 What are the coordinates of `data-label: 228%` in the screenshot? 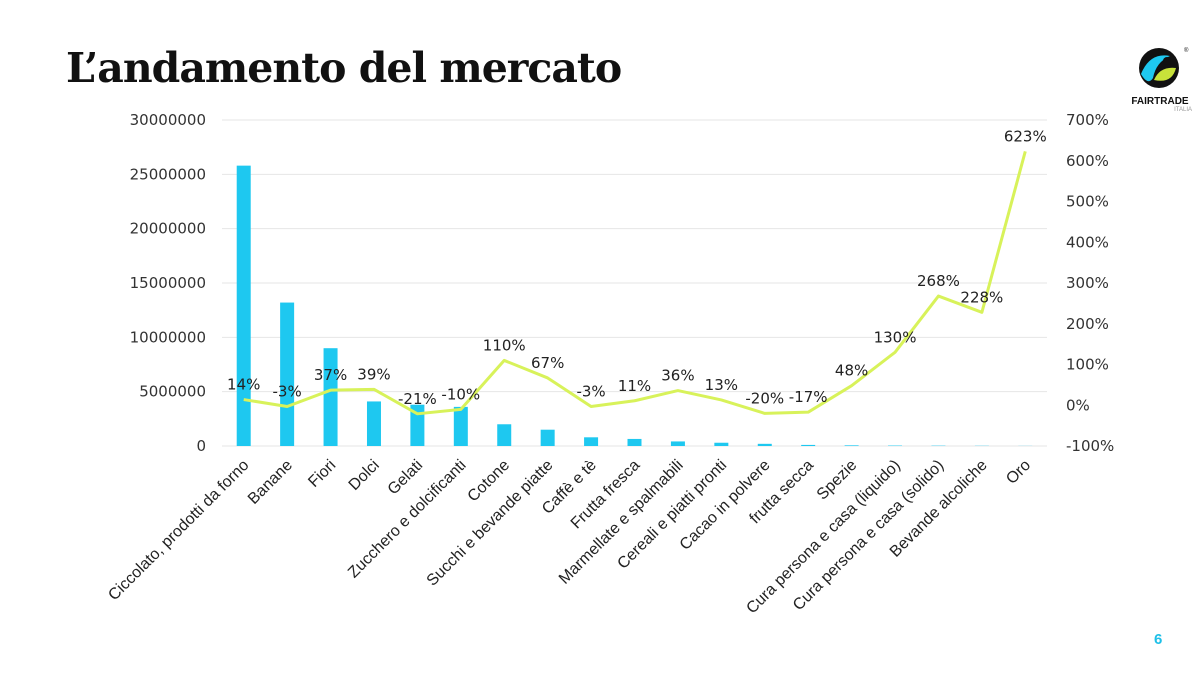 It's located at (981, 297).